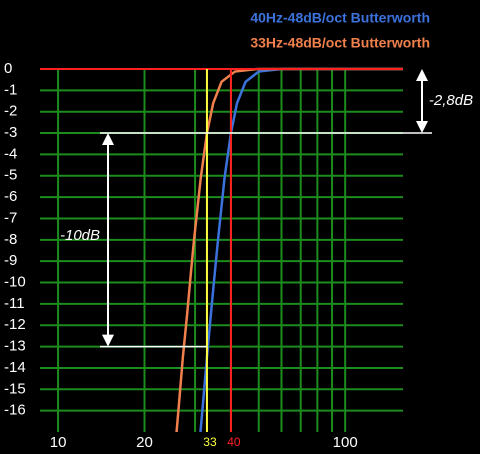 The image size is (480, 454). I want to click on y-tick-label: -16, so click(15, 410).